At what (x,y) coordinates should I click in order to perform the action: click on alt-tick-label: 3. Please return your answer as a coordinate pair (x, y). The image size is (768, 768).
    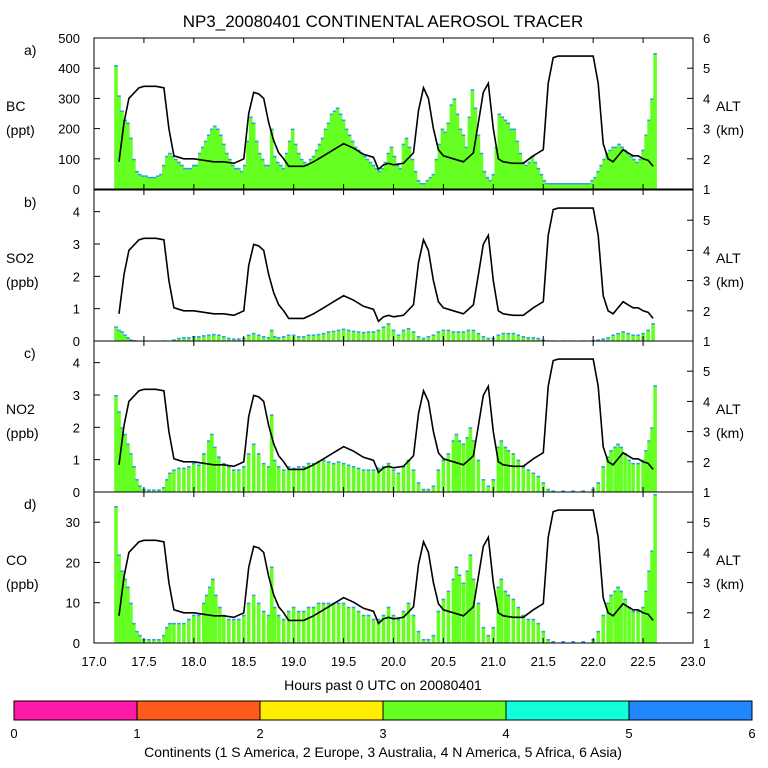
    Looking at the image, I should click on (706, 281).